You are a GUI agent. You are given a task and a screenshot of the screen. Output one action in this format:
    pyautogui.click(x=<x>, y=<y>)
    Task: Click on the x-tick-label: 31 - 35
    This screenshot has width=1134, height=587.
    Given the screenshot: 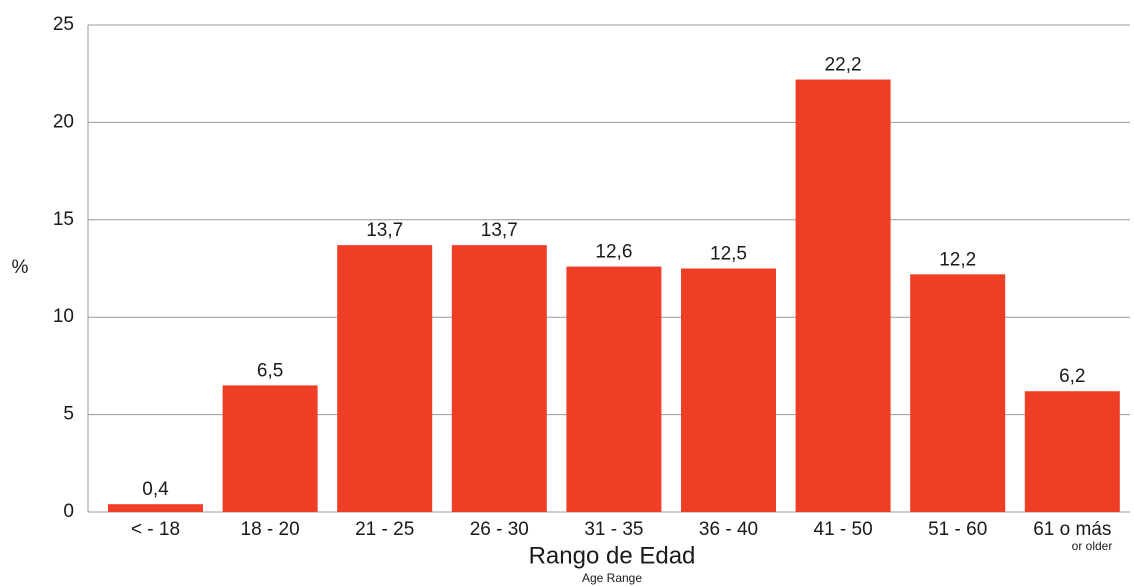 What is the action you would take?
    pyautogui.click(x=613, y=529)
    